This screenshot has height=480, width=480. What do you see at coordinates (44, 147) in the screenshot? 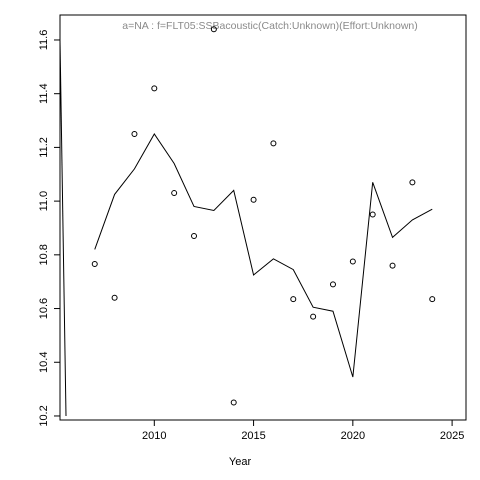
I see `y-tick-label: 11.2` at bounding box center [44, 147].